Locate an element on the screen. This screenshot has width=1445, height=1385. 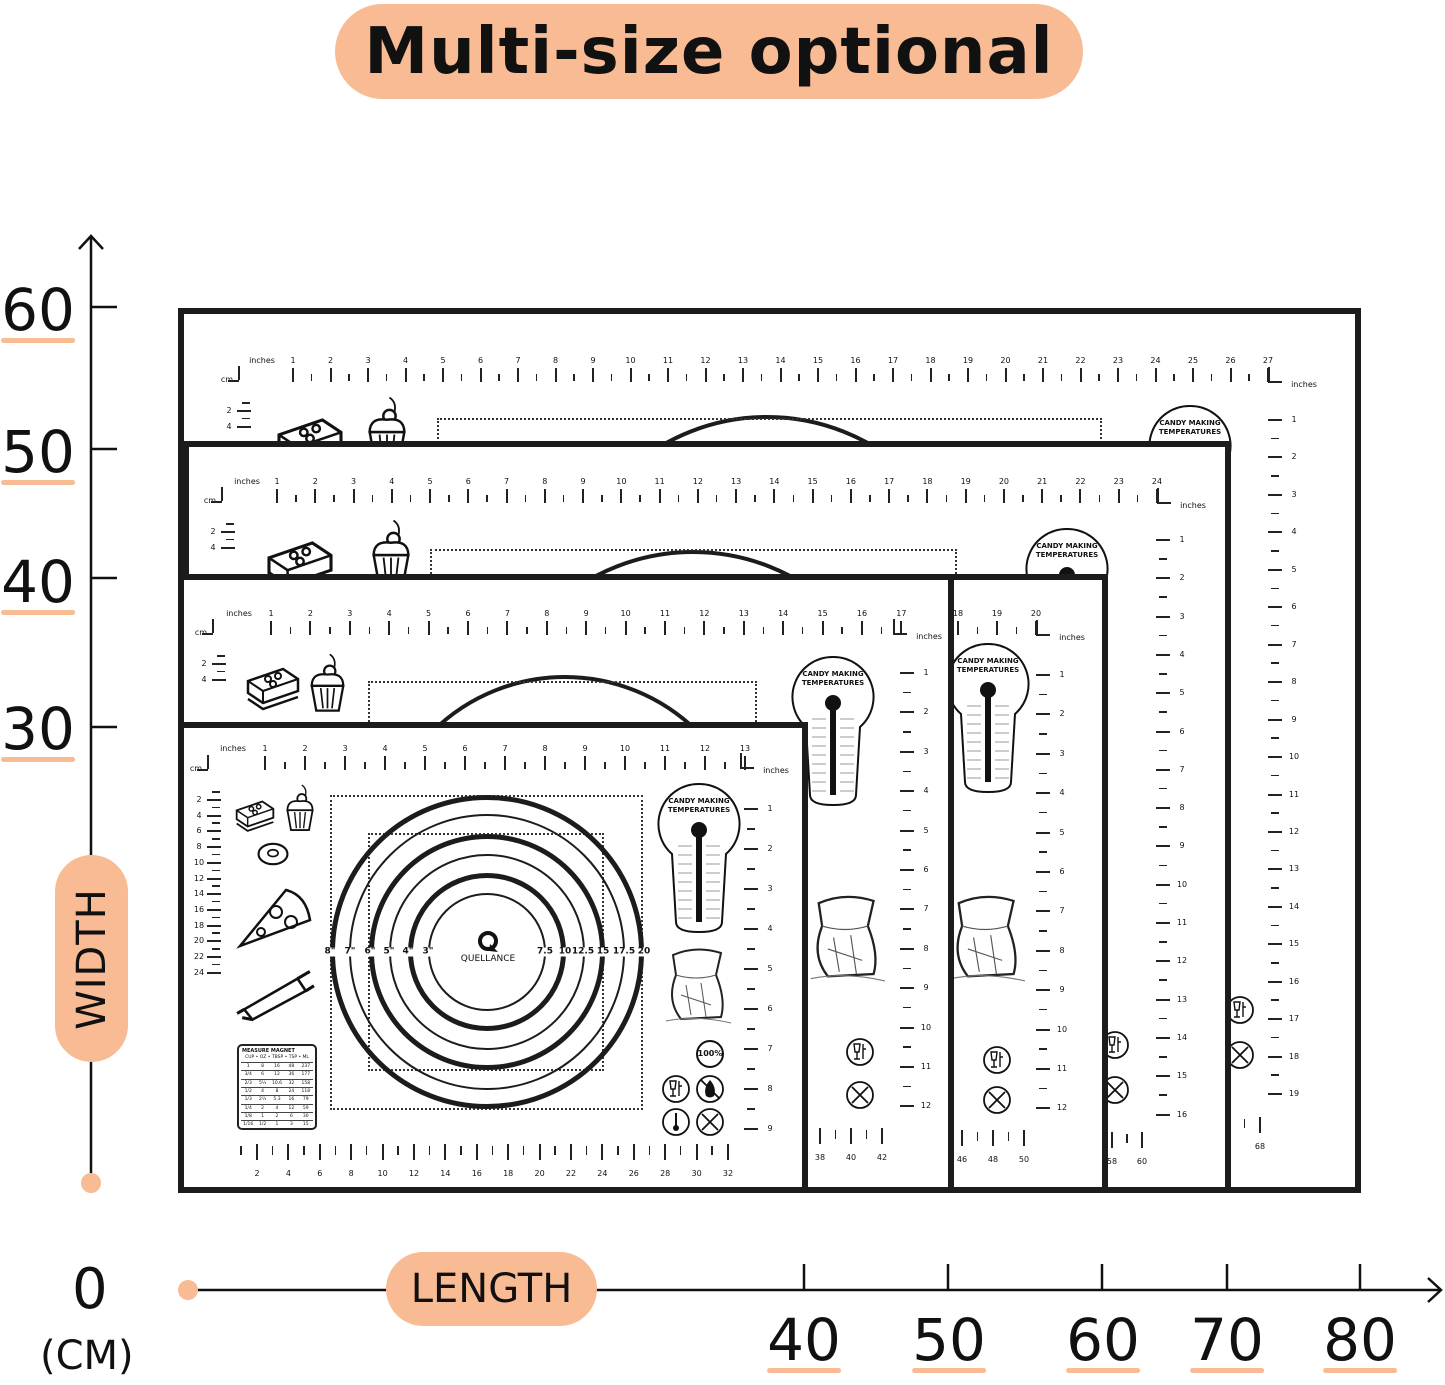
measure-cell: 10.6 is located at coordinates (276, 1083).